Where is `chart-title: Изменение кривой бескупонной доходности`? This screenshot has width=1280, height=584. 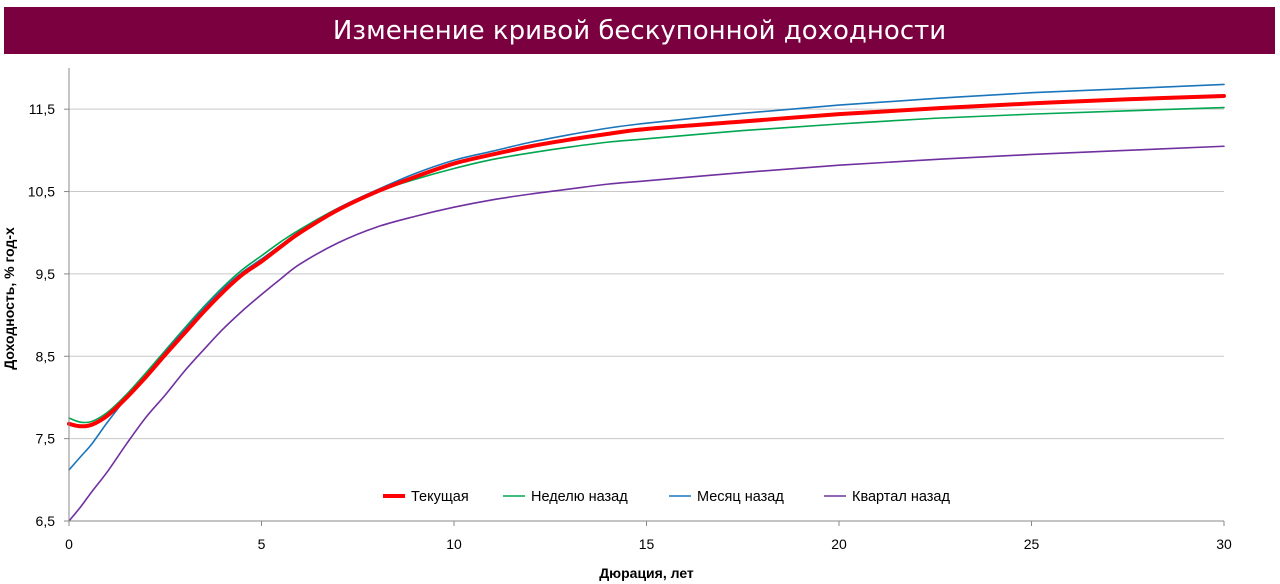 chart-title: Изменение кривой бескупонной доходности is located at coordinates (639, 30).